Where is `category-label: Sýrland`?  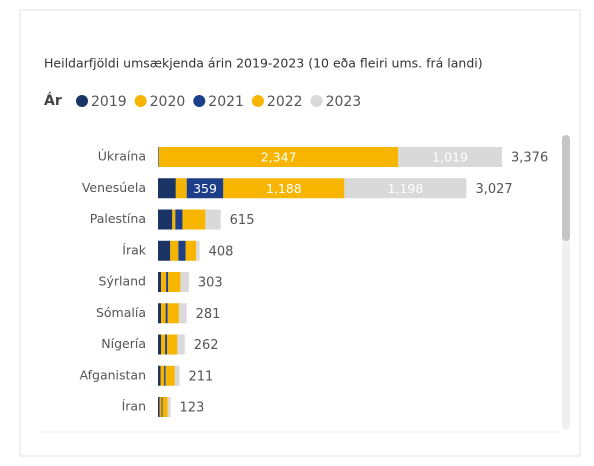
category-label: Sýrland is located at coordinates (122, 281).